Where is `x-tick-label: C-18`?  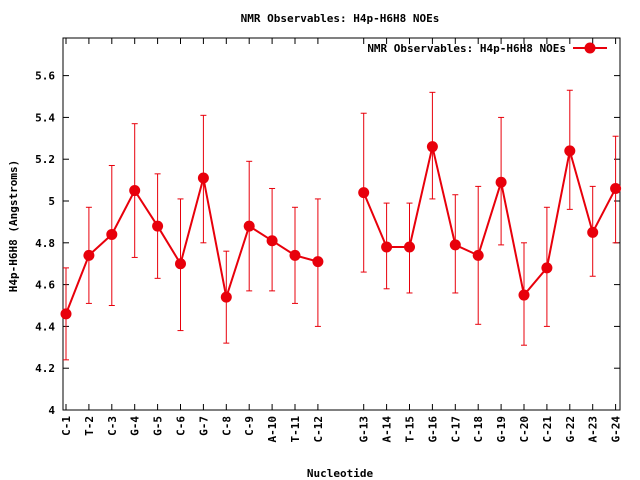 x-tick-label: C-18 is located at coordinates (478, 429).